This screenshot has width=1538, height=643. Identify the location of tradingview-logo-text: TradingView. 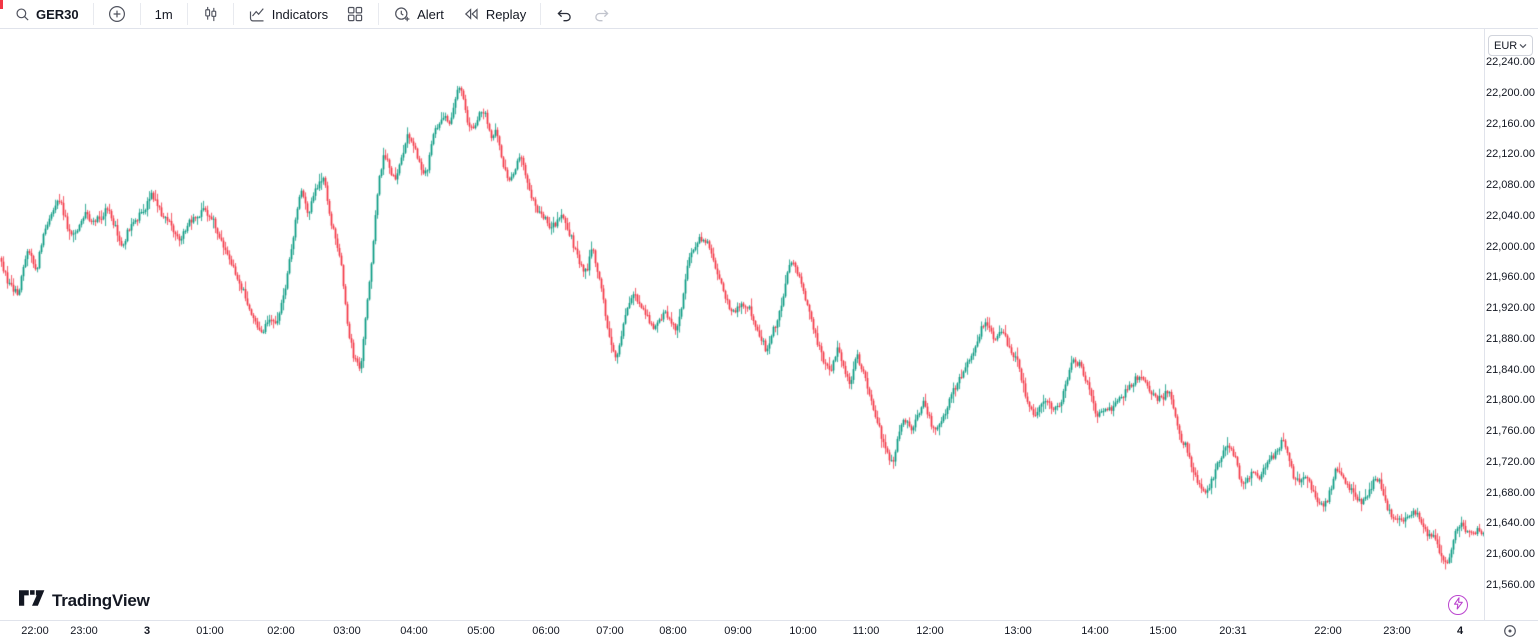
(101, 600).